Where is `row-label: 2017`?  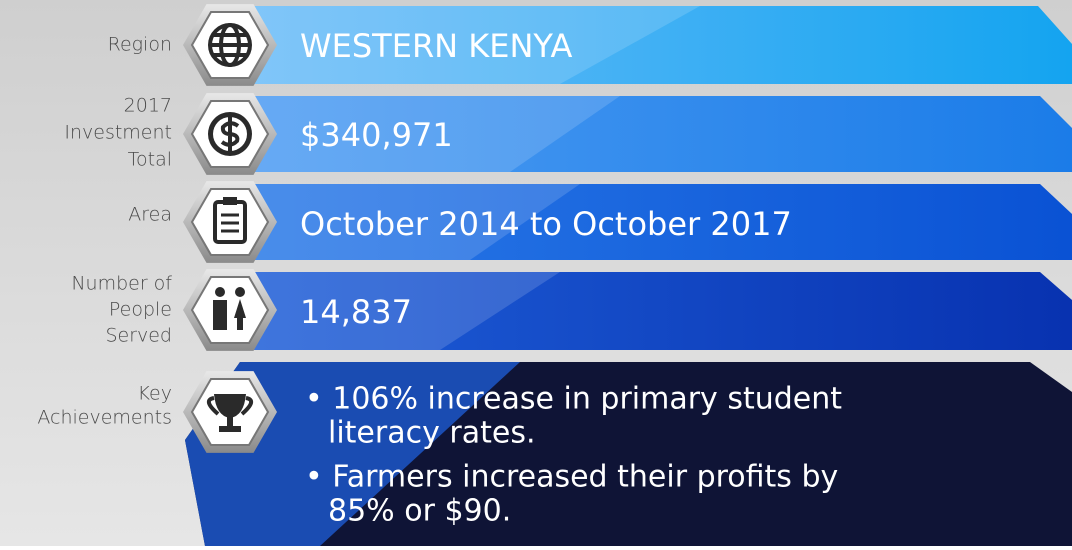
row-label: 2017 is located at coordinates (148, 106).